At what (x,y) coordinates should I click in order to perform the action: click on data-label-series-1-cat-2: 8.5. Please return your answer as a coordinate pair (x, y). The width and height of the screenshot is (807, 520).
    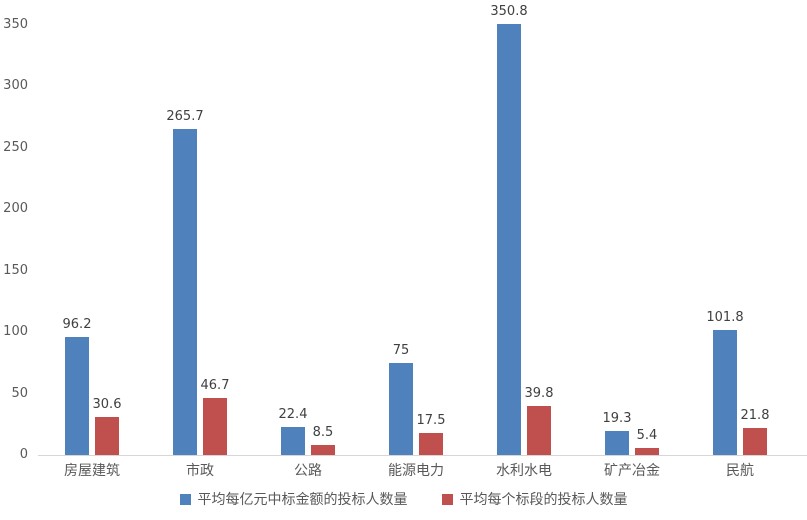
    Looking at the image, I should click on (323, 432).